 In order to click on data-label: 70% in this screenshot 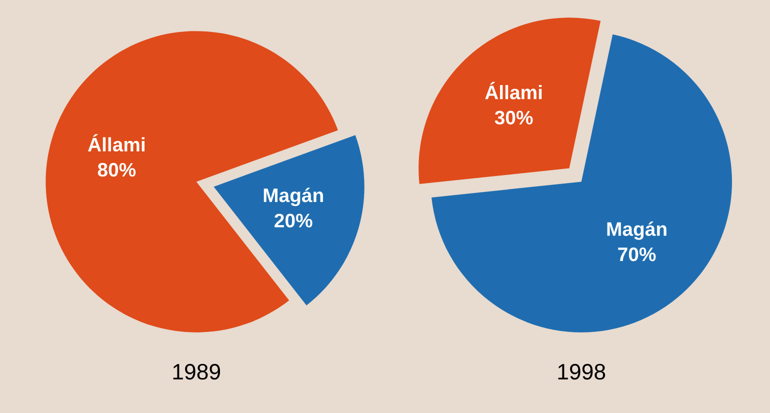, I will do `click(637, 254)`.